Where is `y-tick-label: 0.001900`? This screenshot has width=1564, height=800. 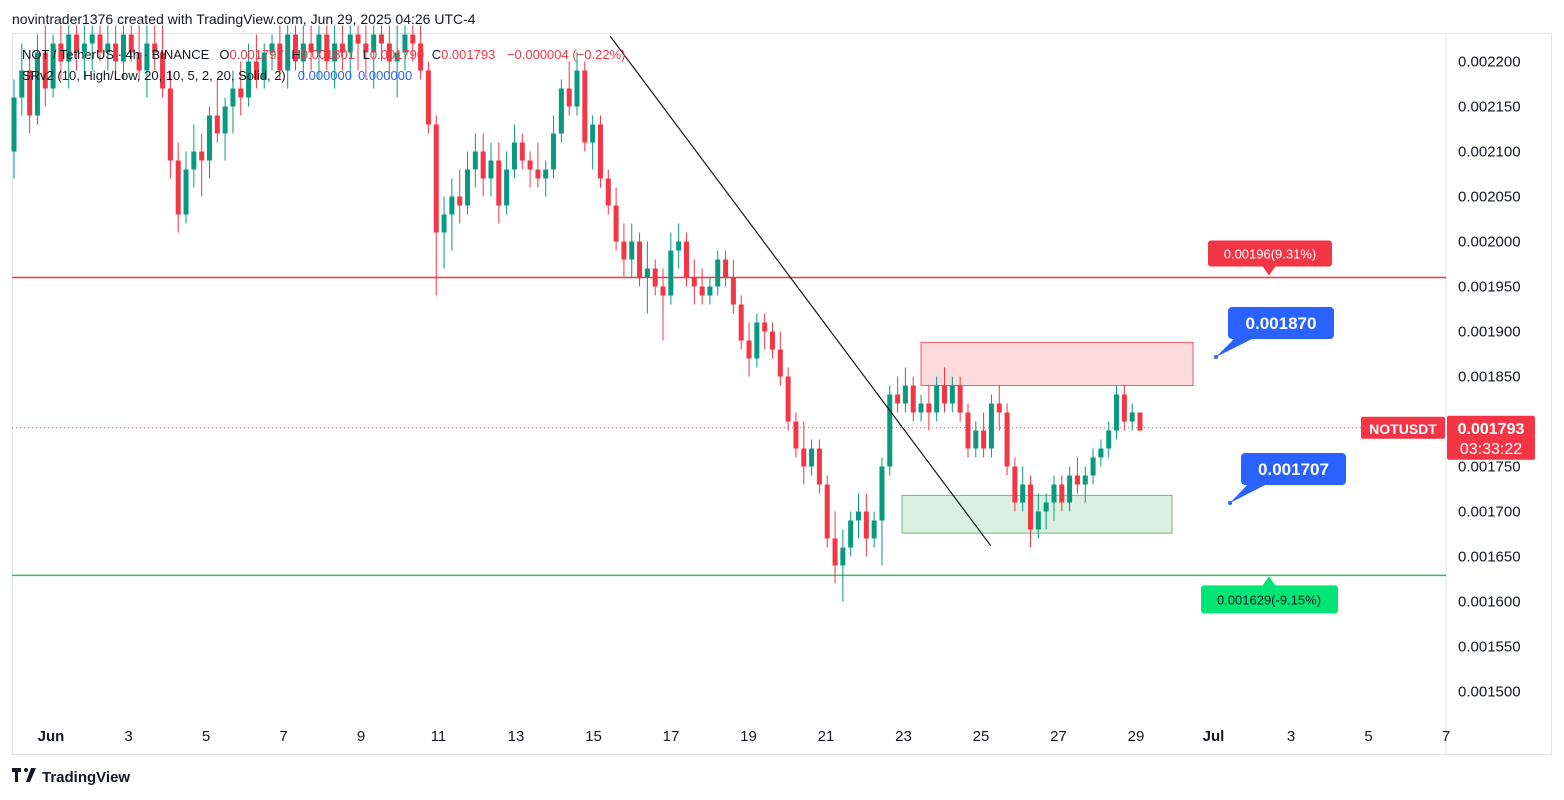 y-tick-label: 0.001900 is located at coordinates (1489, 332).